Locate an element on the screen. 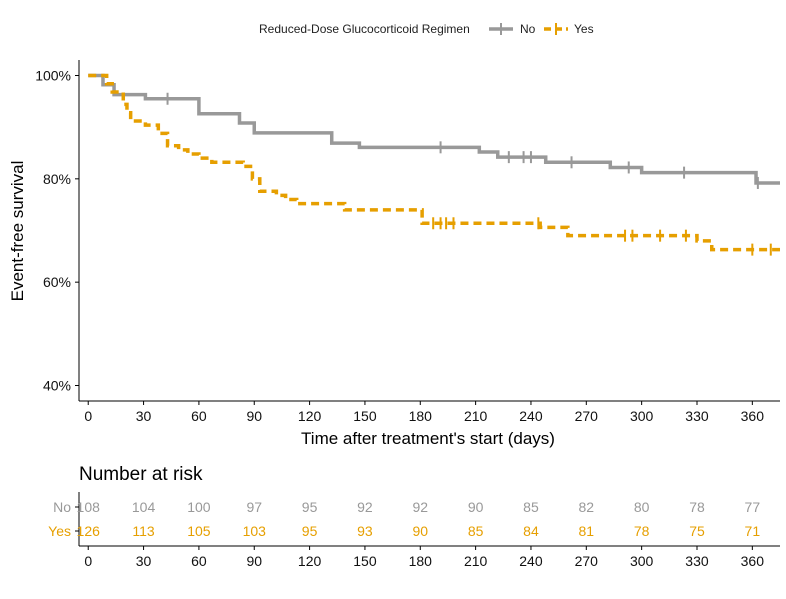 This screenshot has height=599, width=786. y-axis-ticks: 40% 60% 80% 100% is located at coordinates (57, 231).